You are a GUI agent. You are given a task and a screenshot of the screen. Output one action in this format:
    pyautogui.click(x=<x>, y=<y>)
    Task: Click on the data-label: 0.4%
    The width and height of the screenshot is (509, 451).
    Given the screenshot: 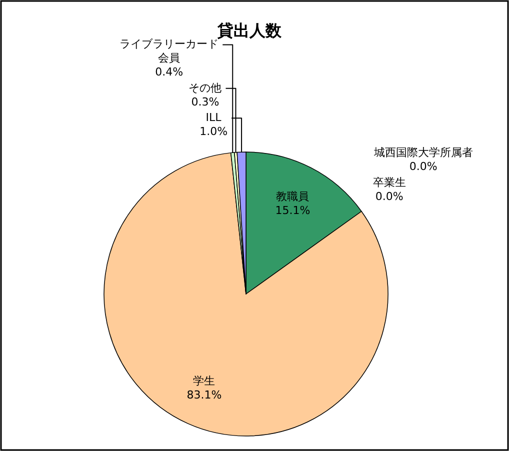 What is the action you would take?
    pyautogui.click(x=169, y=72)
    